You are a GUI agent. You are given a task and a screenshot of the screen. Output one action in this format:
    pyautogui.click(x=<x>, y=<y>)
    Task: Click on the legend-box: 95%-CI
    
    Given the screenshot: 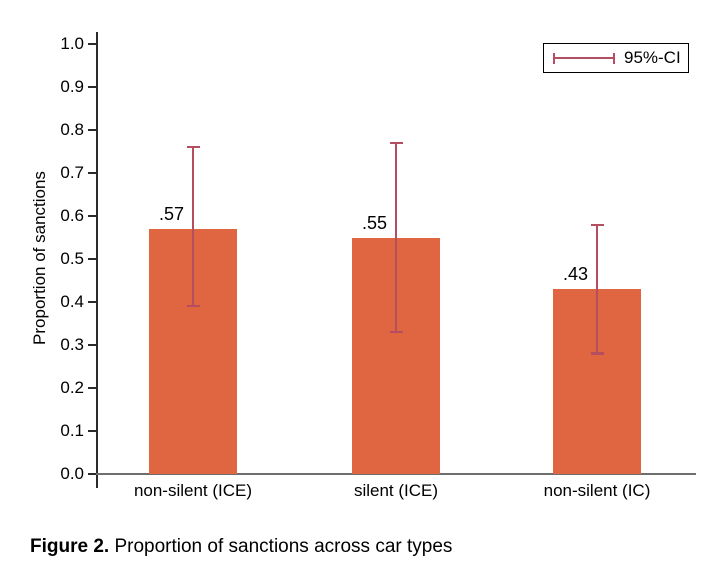 What is the action you would take?
    pyautogui.click(x=616, y=58)
    